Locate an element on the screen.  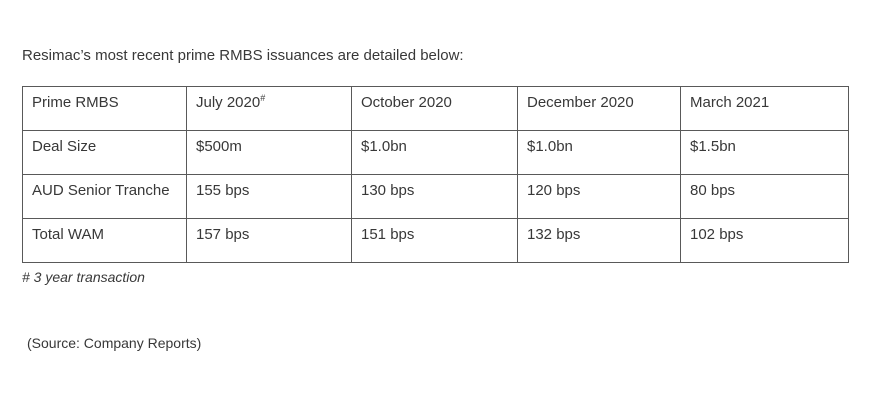
source-attribution: (Source: Company Reports) is located at coordinates (114, 343).